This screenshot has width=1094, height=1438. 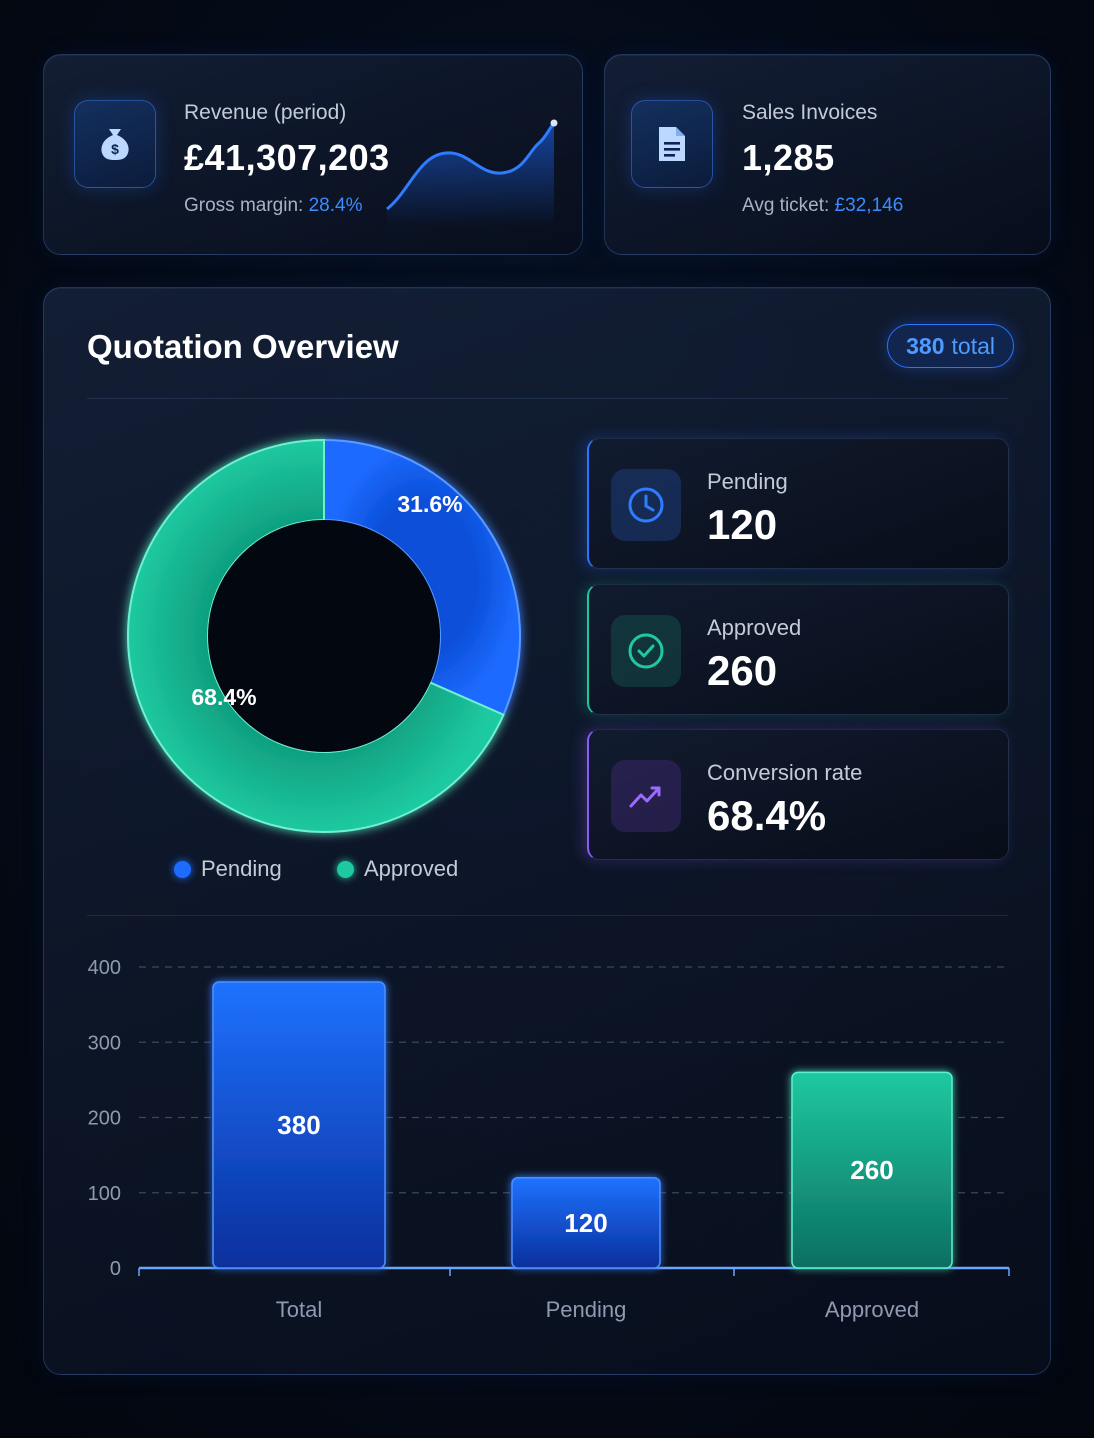 What do you see at coordinates (925, 345) in the screenshot?
I see `total-badge-count: 380` at bounding box center [925, 345].